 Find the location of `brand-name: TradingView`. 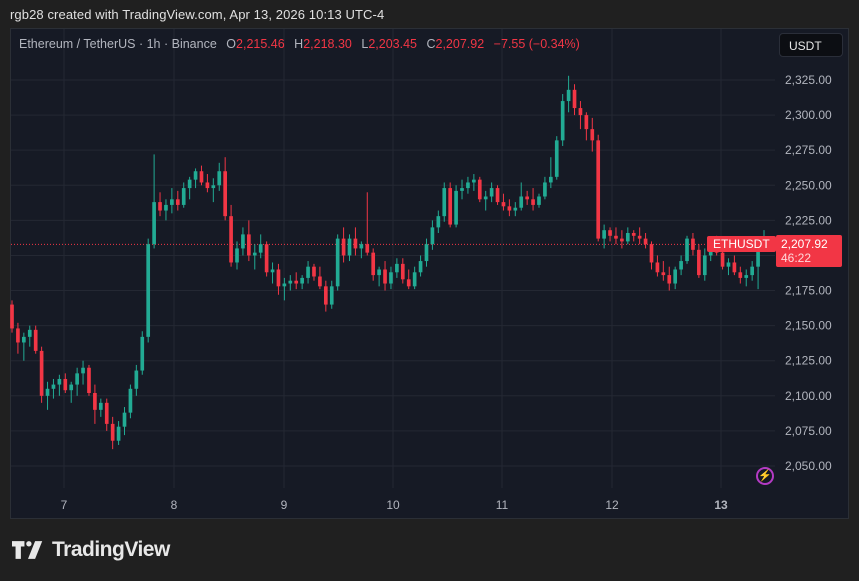

brand-name: TradingView is located at coordinates (111, 549).